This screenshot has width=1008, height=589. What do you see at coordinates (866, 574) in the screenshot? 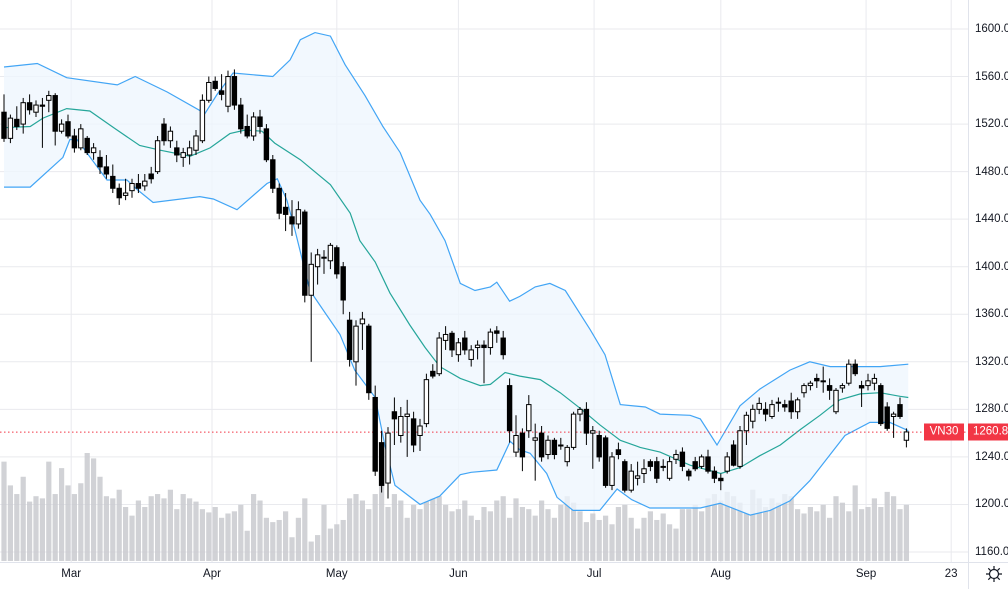
I see `time-tick-label: Sep` at bounding box center [866, 574].